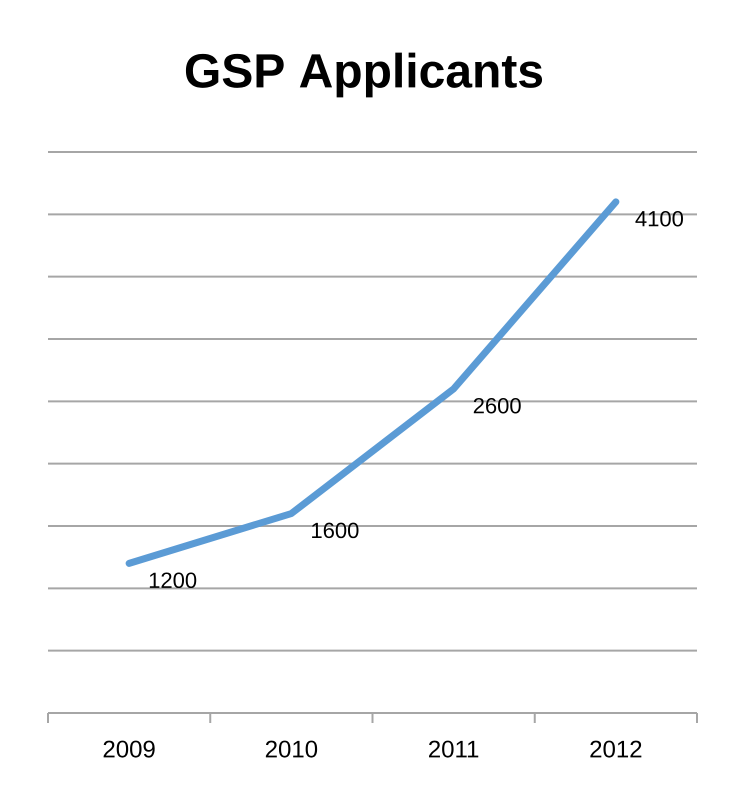 The height and width of the screenshot is (787, 729). Describe the element at coordinates (659, 218) in the screenshot. I see `data-label: 4100` at that location.